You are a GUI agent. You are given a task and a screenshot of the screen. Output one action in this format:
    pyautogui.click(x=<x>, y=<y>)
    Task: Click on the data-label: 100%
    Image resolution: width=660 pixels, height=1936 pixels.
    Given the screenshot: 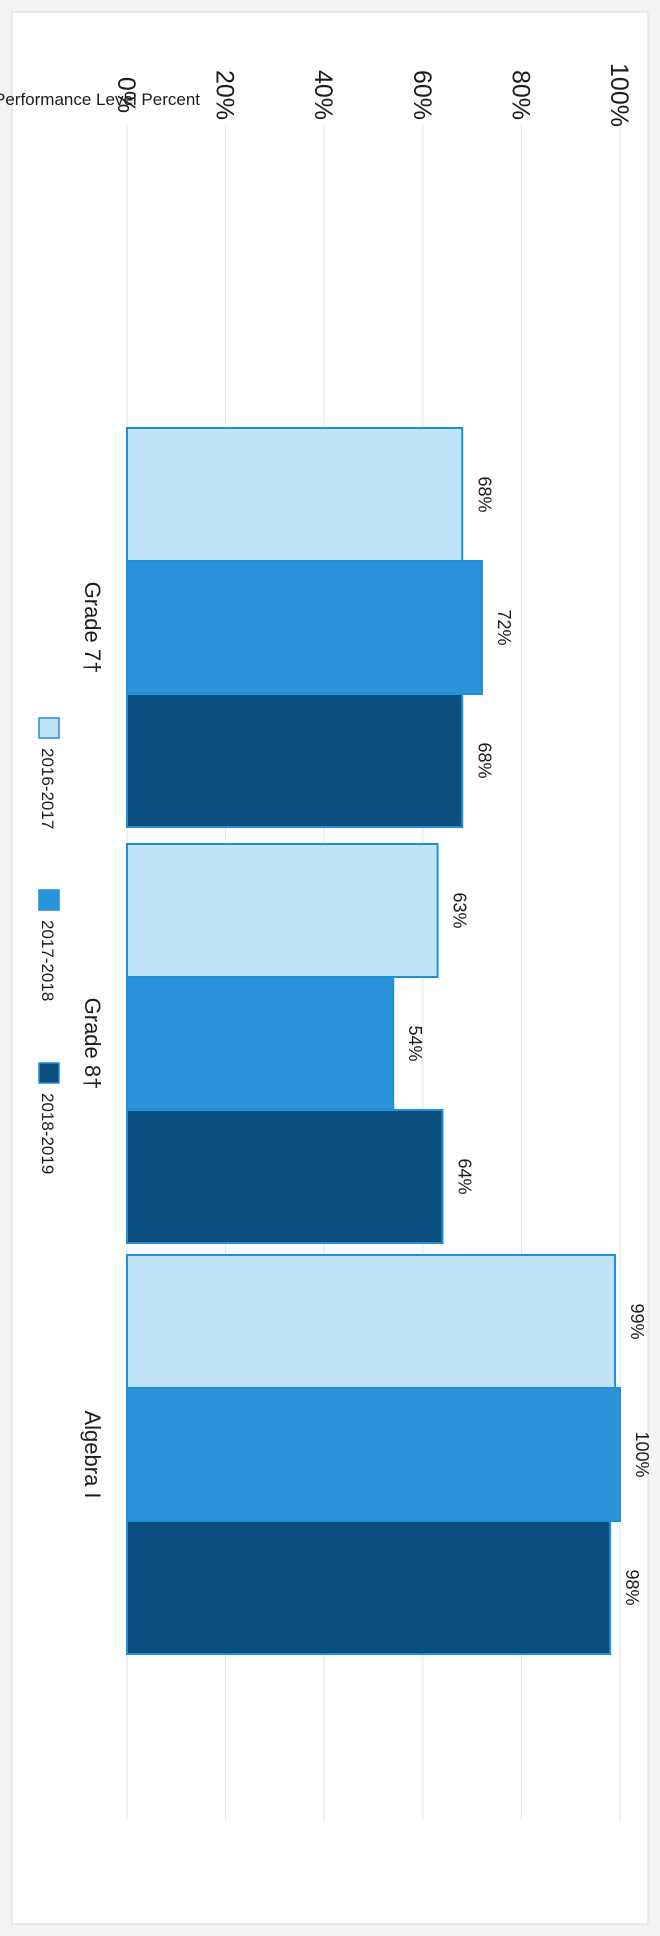 What is the action you would take?
    pyautogui.click(x=642, y=1454)
    